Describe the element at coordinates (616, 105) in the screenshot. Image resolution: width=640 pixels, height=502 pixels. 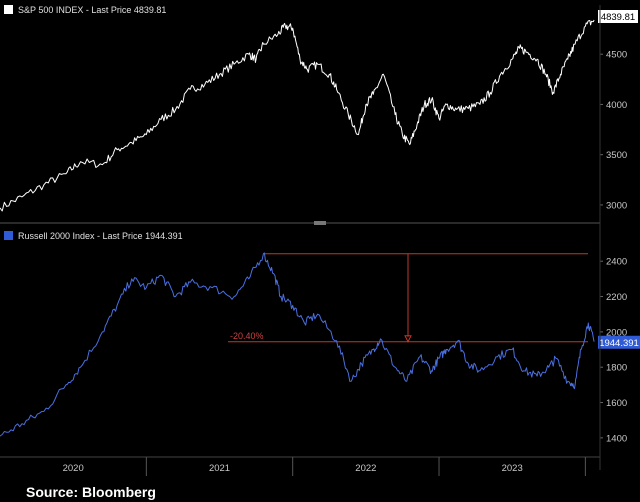
I see `y-tick-label: 4000` at that location.